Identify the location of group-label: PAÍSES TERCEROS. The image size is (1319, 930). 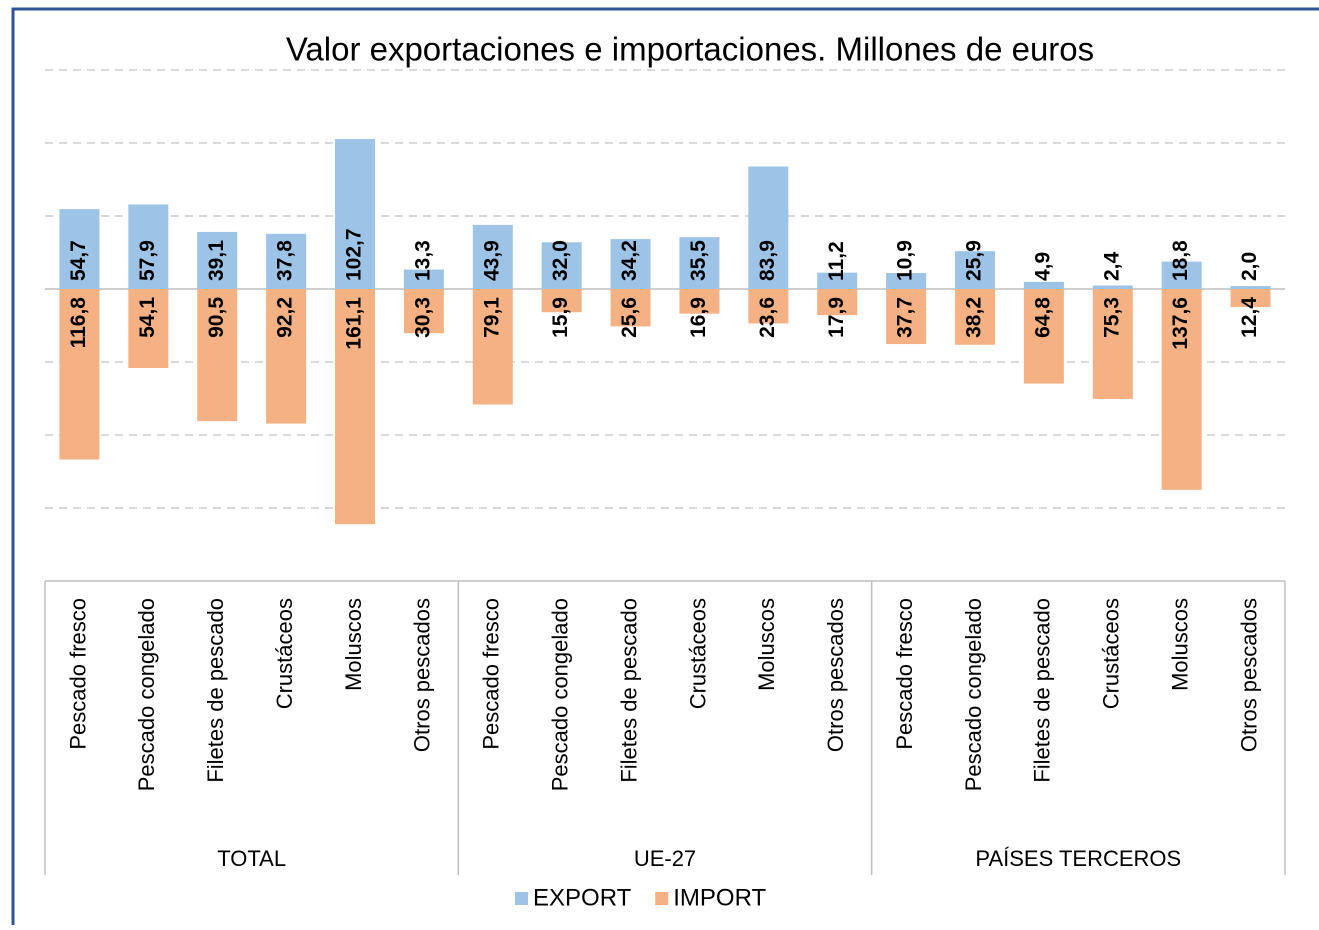
(1078, 858).